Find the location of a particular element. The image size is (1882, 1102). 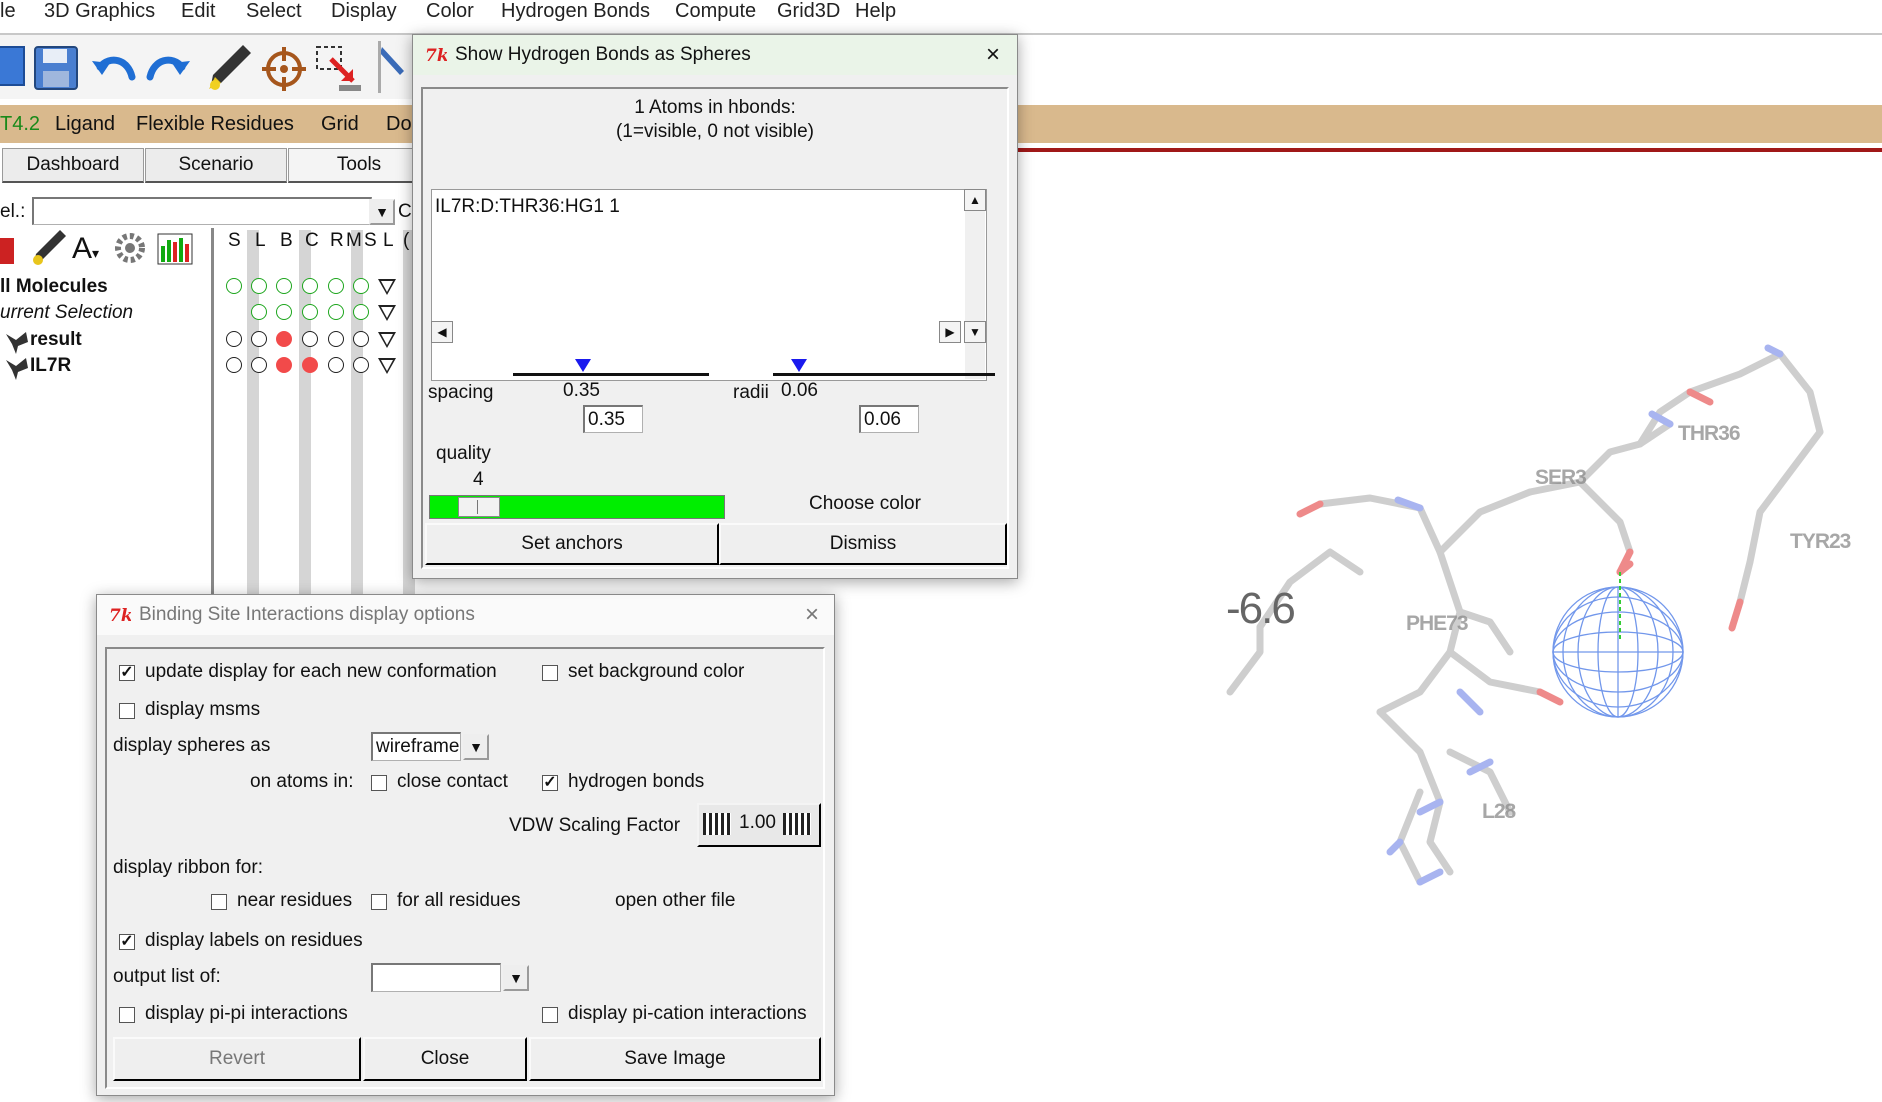

spacing-input: 0.35 is located at coordinates (613, 419).